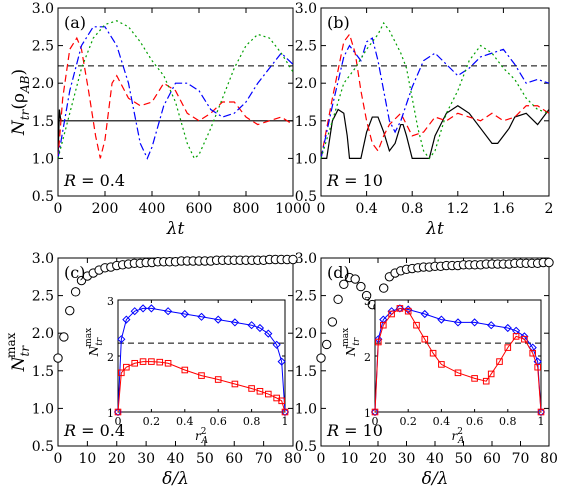 The image size is (562, 502). I want to click on x-tick-label: 0.4, so click(185, 421).